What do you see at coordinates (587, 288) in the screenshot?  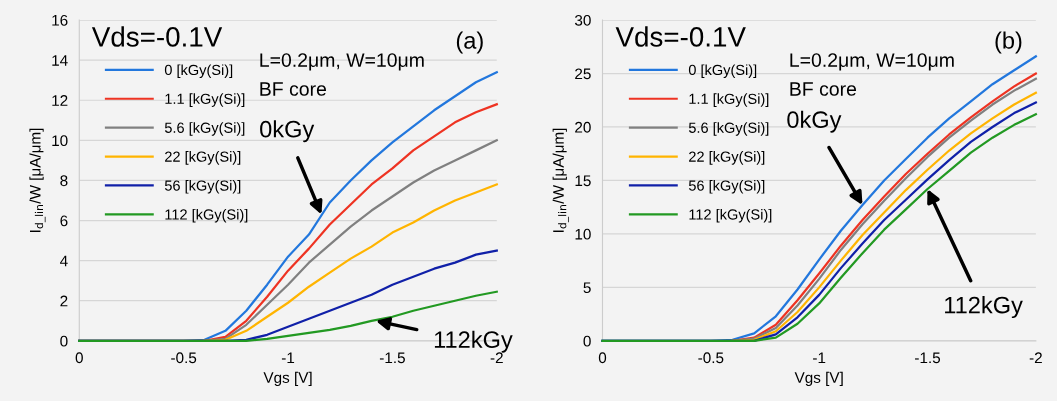 I see `y-tick-label: 5` at bounding box center [587, 288].